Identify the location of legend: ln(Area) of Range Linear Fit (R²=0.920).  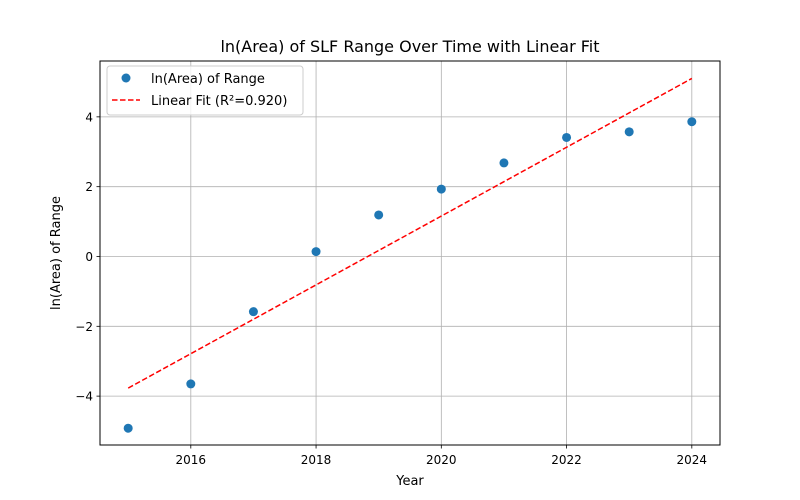
(205, 90).